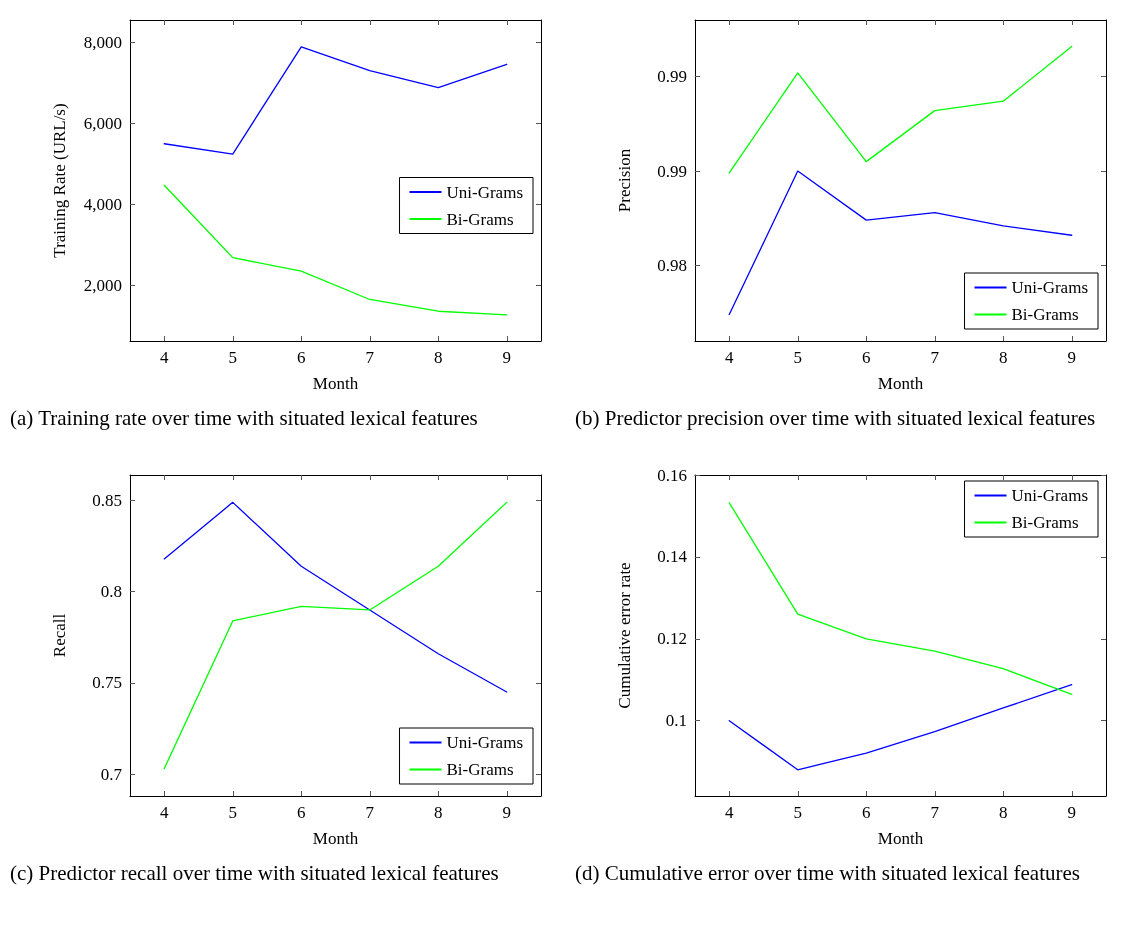 This screenshot has height=943, width=1131. What do you see at coordinates (102, 204) in the screenshot?
I see `y-tick-label: 4,000` at bounding box center [102, 204].